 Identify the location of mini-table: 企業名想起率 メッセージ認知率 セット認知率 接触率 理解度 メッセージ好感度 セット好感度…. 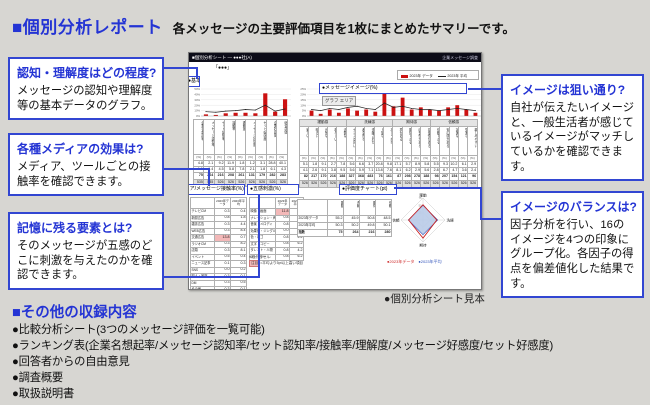
(240, 153).